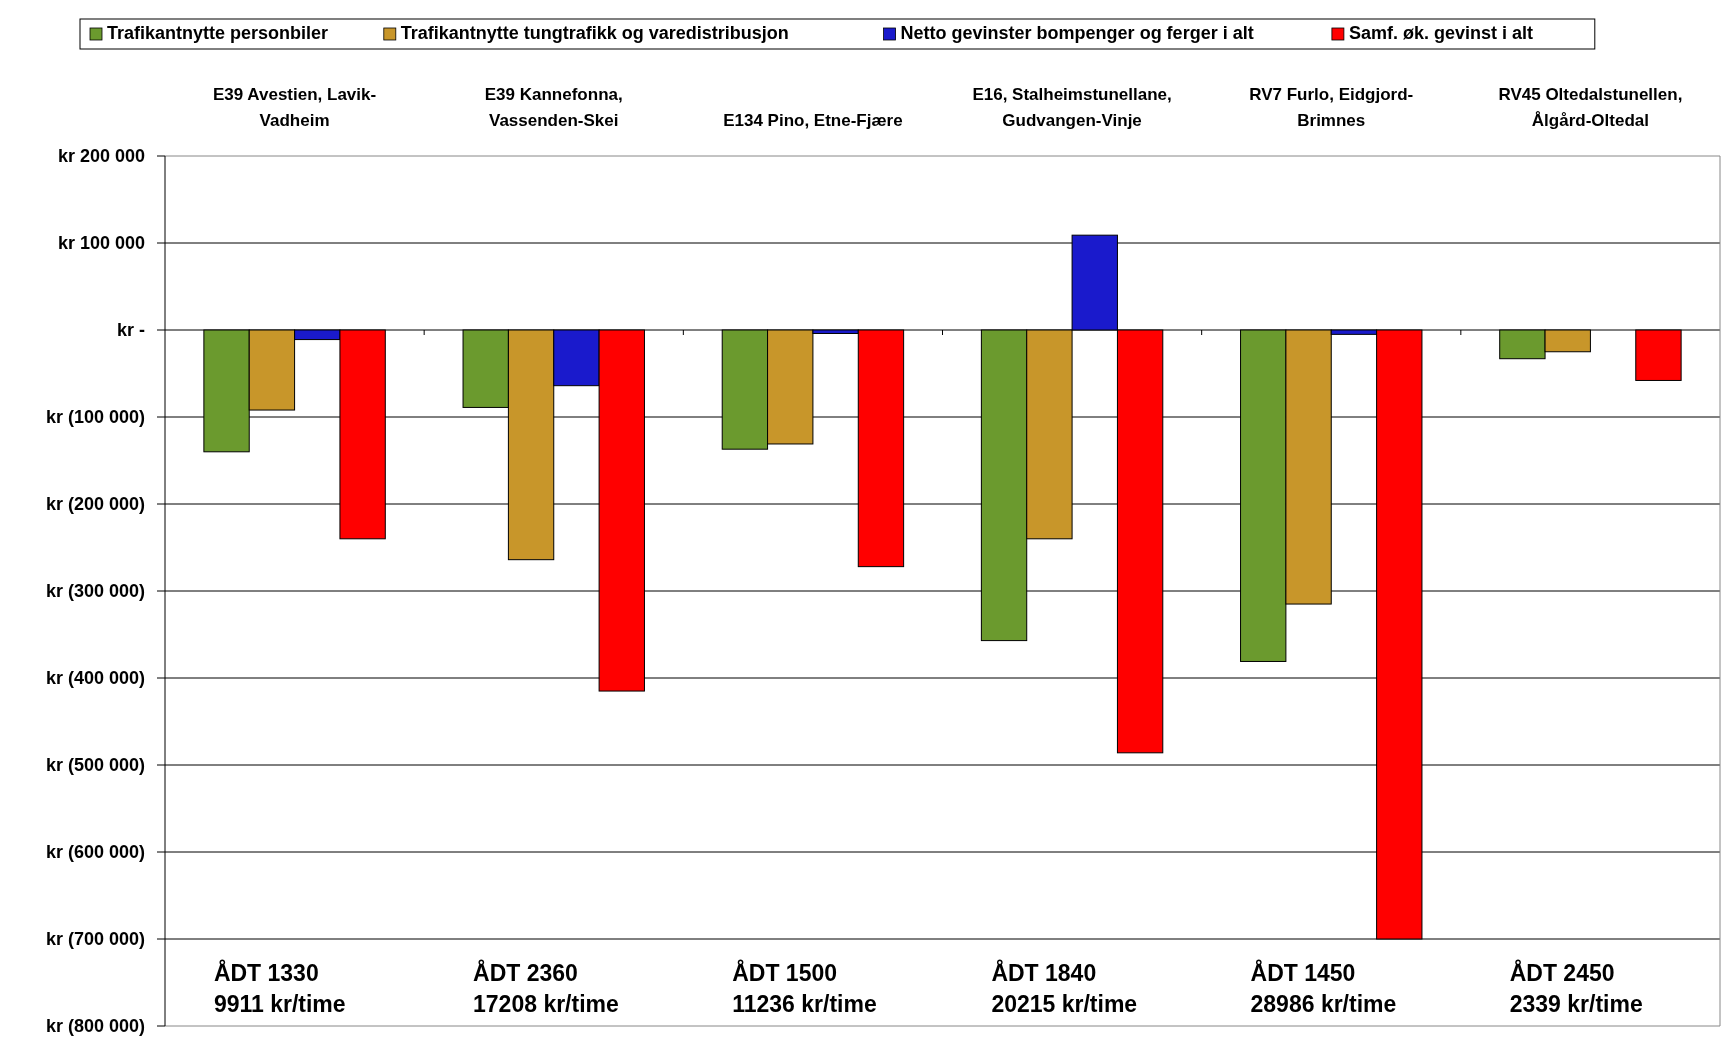 The height and width of the screenshot is (1046, 1730). What do you see at coordinates (95, 678) in the screenshot?
I see `y-tick-label: kr (400 000)` at bounding box center [95, 678].